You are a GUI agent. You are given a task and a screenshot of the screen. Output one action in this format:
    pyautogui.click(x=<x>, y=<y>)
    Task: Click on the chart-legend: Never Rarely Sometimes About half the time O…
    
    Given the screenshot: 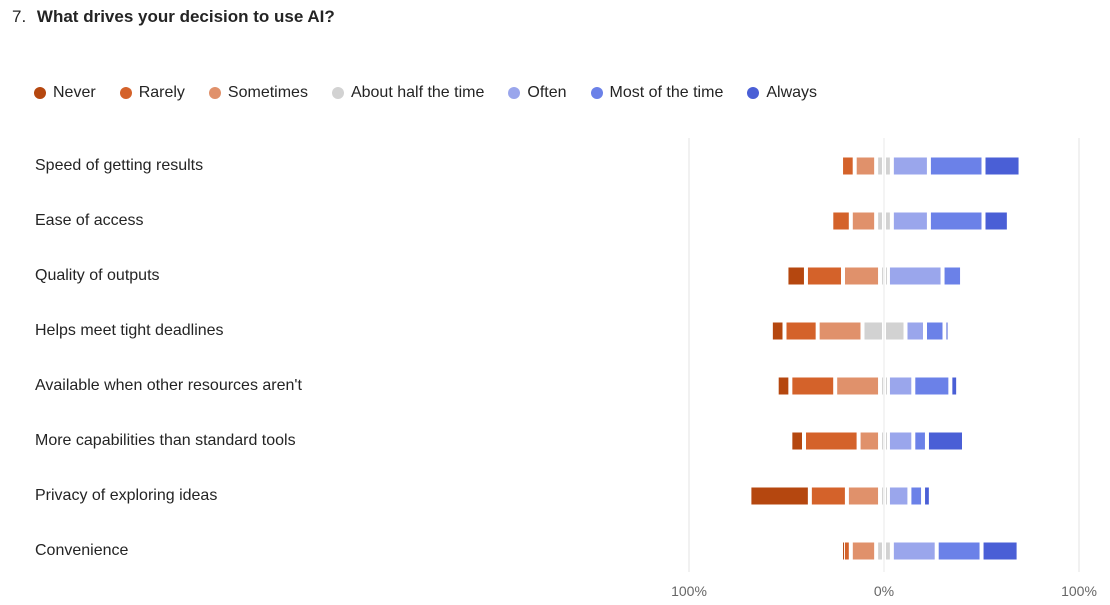 What is the action you would take?
    pyautogui.click(x=437, y=93)
    